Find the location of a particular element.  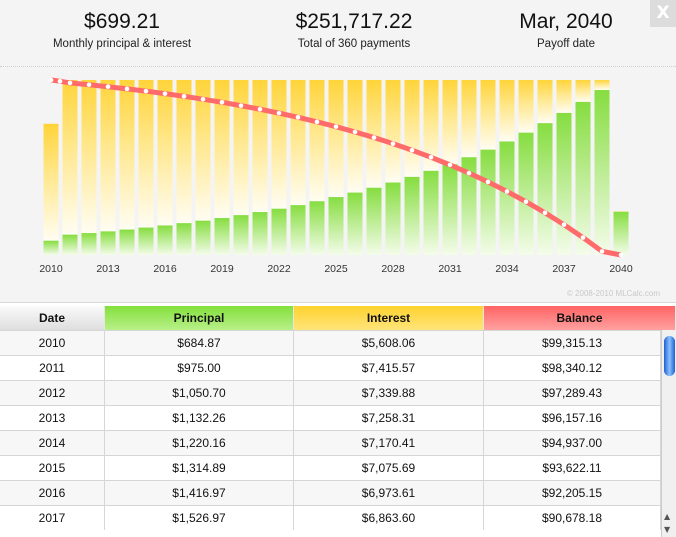

principal-bar-2028 is located at coordinates (393, 218).